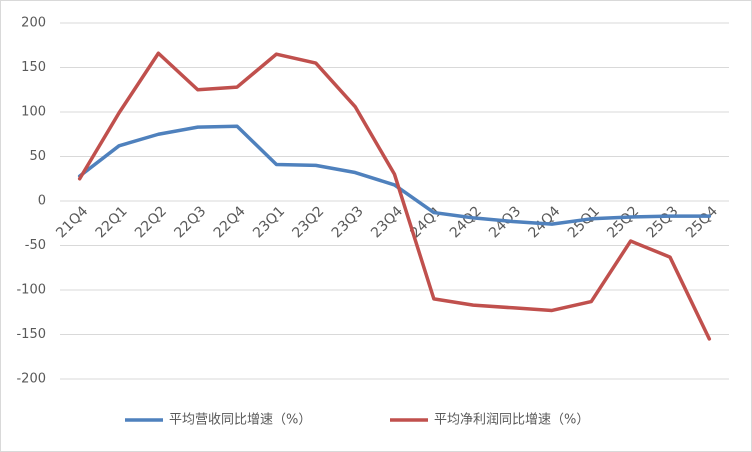 The image size is (752, 452). What do you see at coordinates (511, 420) in the screenshot?
I see `legend-label: 平均净利润同比增速（%）` at bounding box center [511, 420].